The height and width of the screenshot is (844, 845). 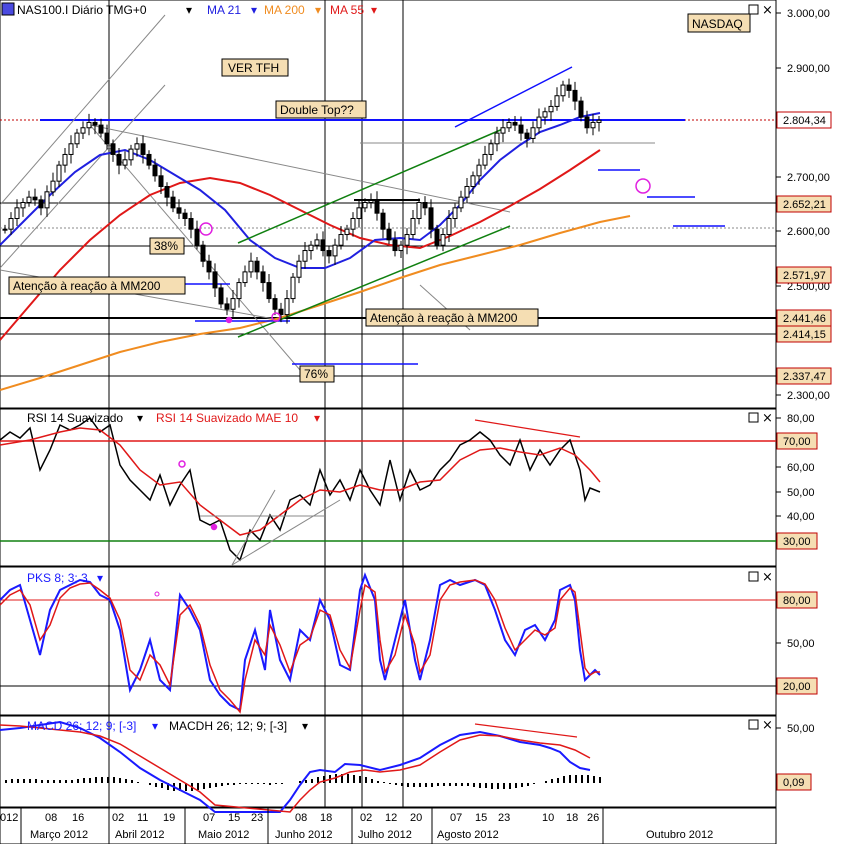 What do you see at coordinates (78, 818) in the screenshot?
I see `svg-text: 16` at bounding box center [78, 818].